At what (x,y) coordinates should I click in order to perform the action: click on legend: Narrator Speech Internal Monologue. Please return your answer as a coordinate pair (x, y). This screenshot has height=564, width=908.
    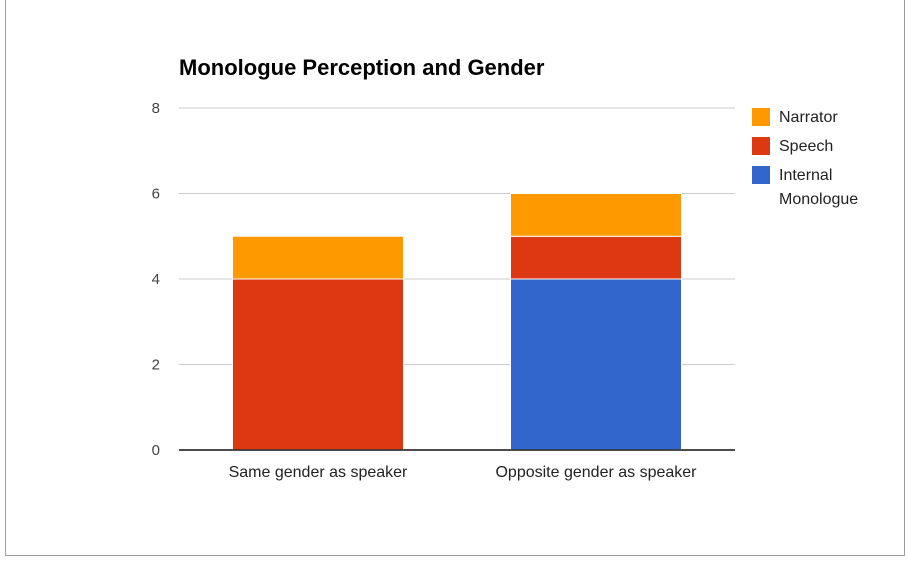
    Looking at the image, I should click on (805, 158).